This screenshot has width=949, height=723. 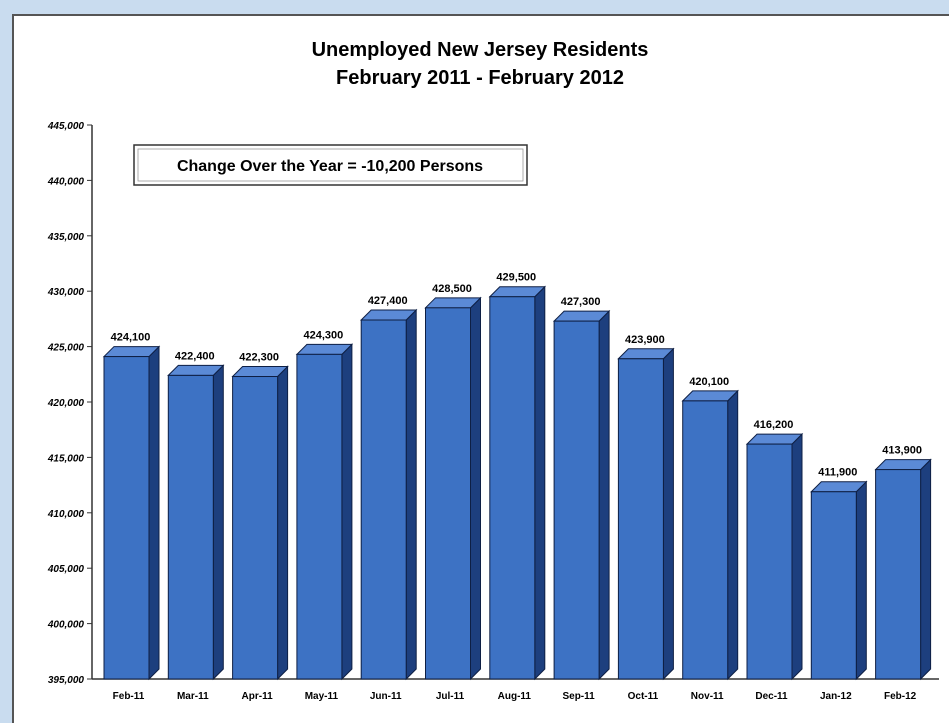 I want to click on x-tick-label: Aug-11, so click(x=515, y=696).